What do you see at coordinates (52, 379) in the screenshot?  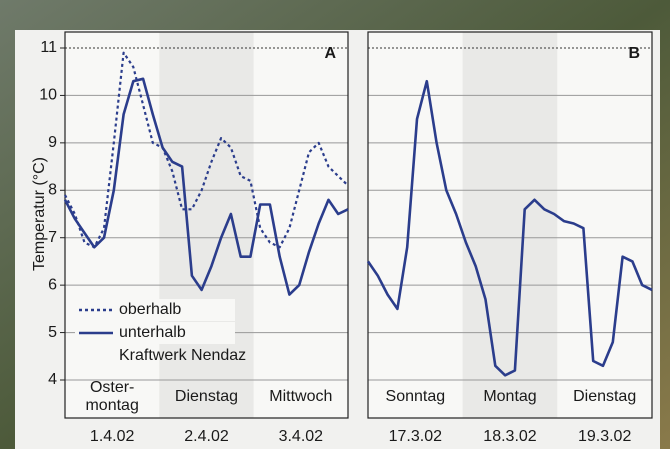 I see `y-tick-label: 4` at bounding box center [52, 379].